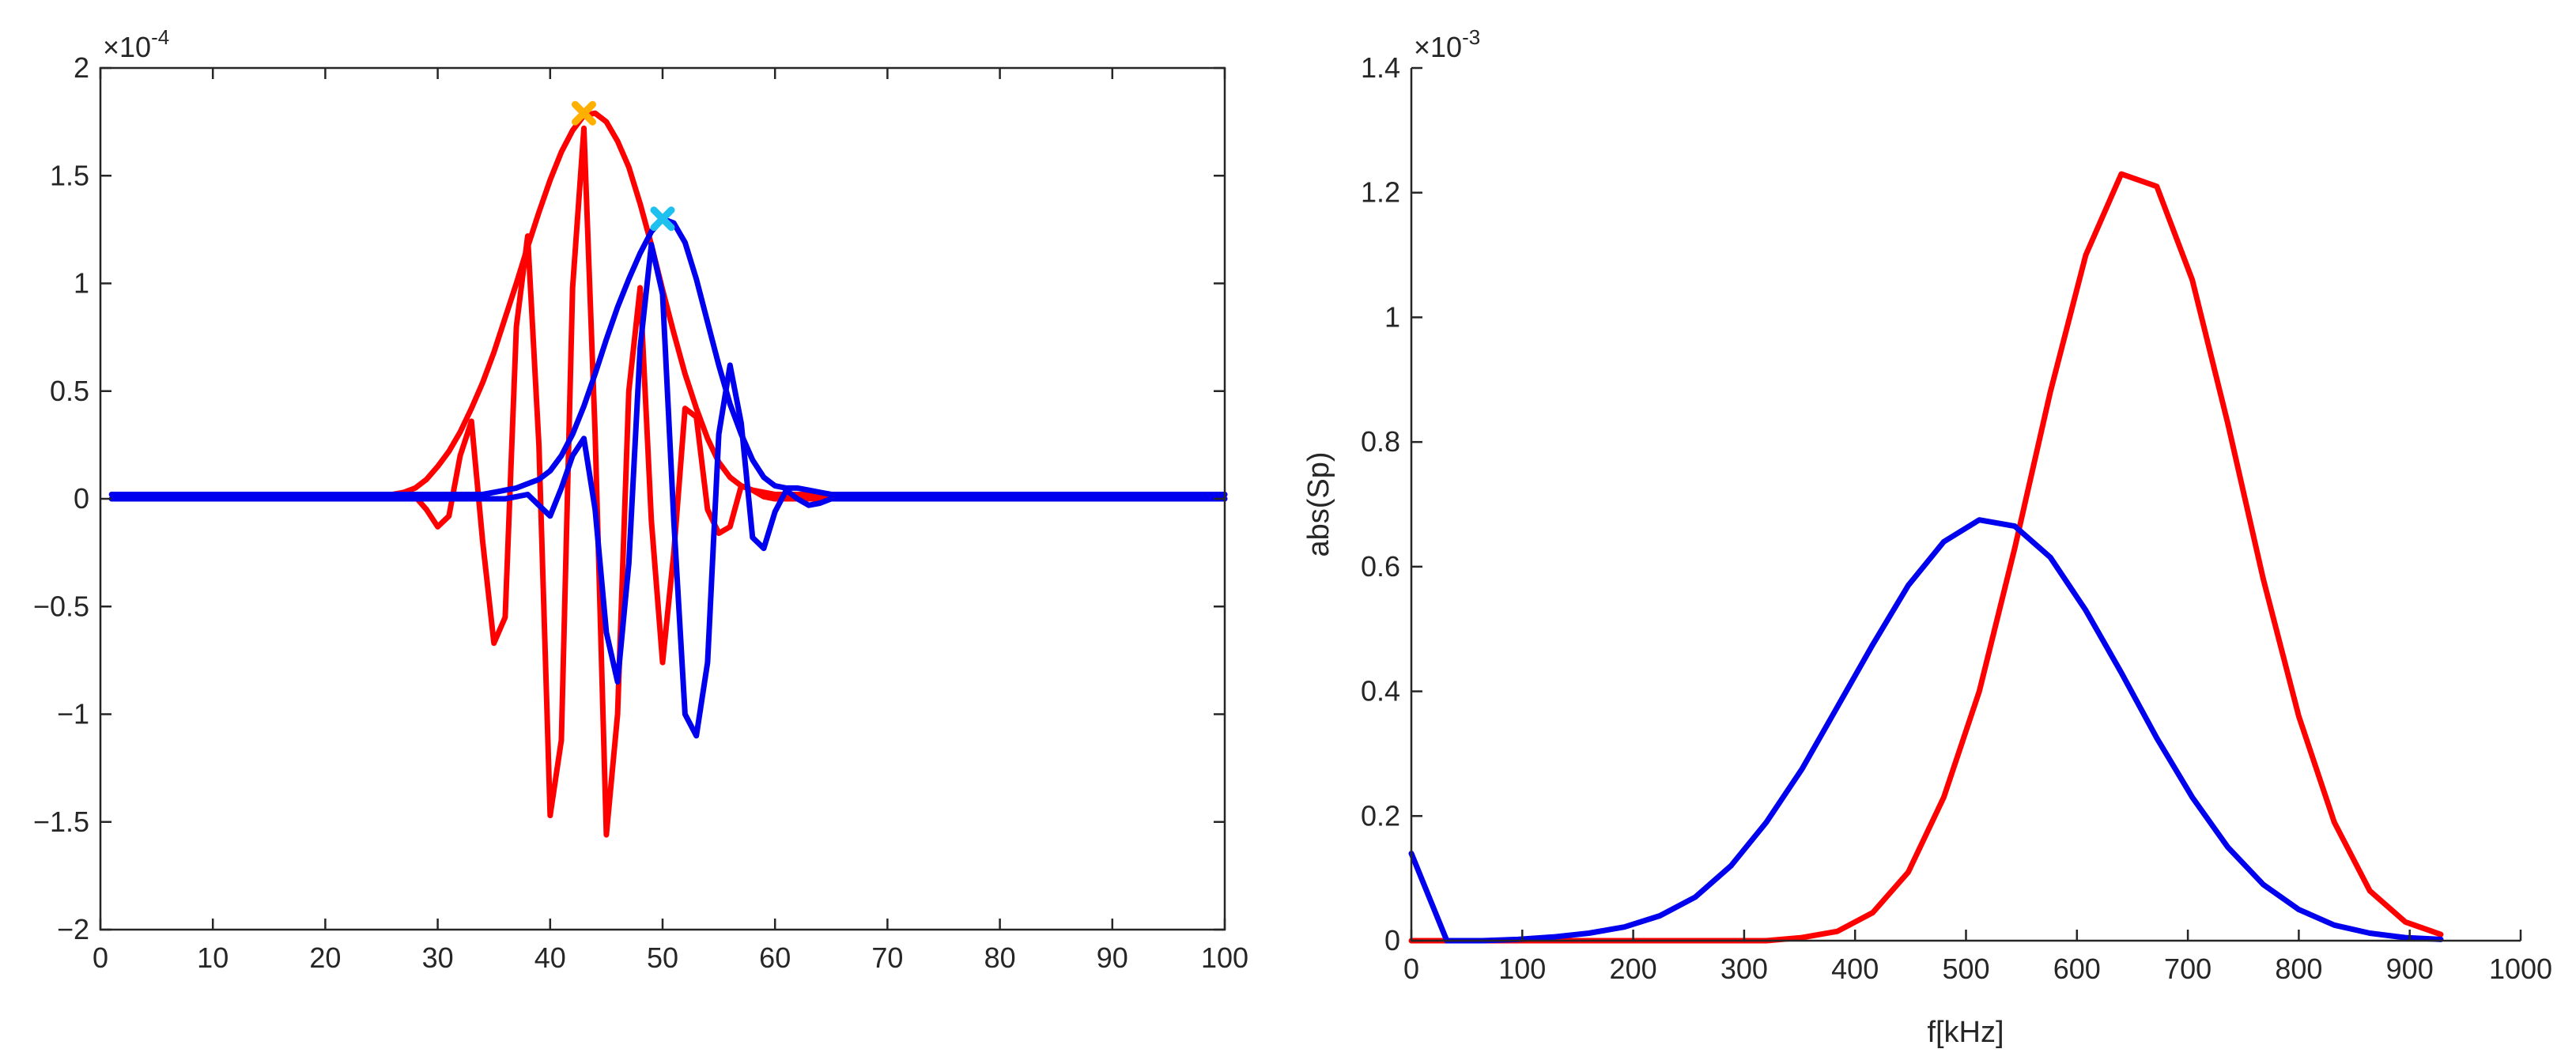  I want to click on waveform-y-tick-label-3: −0.5, so click(61, 606).